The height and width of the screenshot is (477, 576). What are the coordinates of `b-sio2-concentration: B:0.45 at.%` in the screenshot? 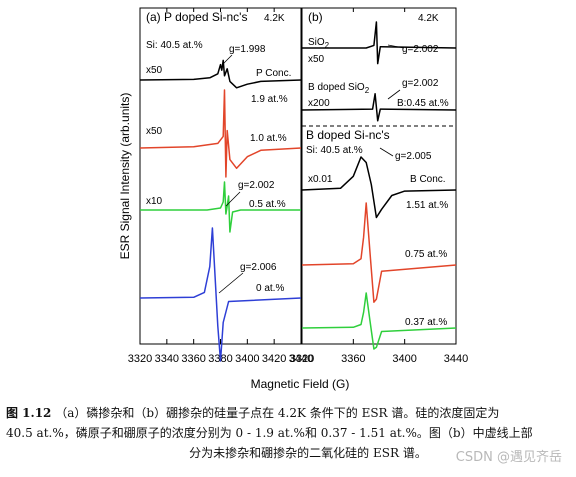 It's located at (423, 103).